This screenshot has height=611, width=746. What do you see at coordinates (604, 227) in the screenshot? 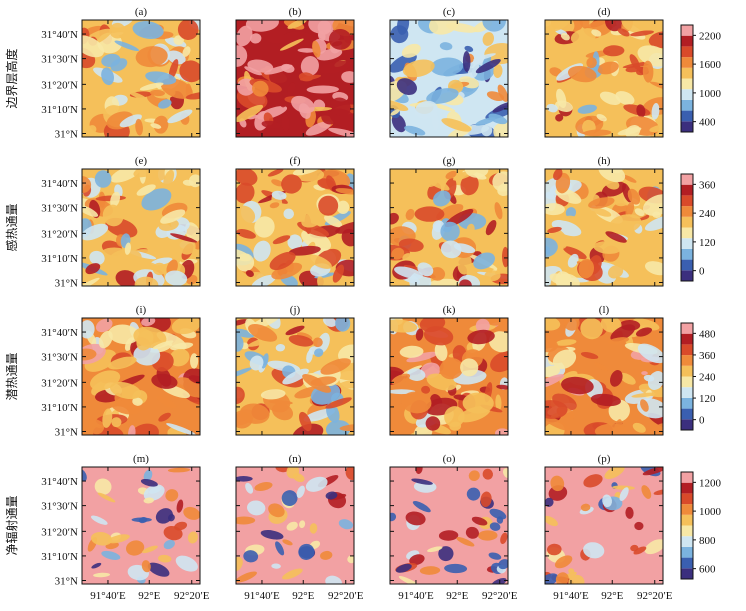
I see `heatmap-panel-h` at bounding box center [604, 227].